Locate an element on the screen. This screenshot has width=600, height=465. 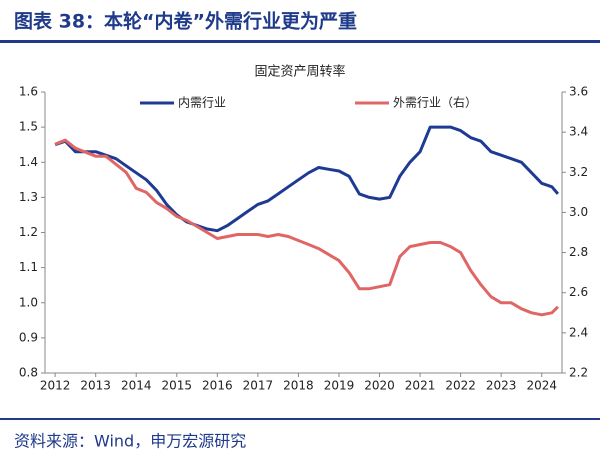
x-tick-label: 2019 is located at coordinates (339, 386).